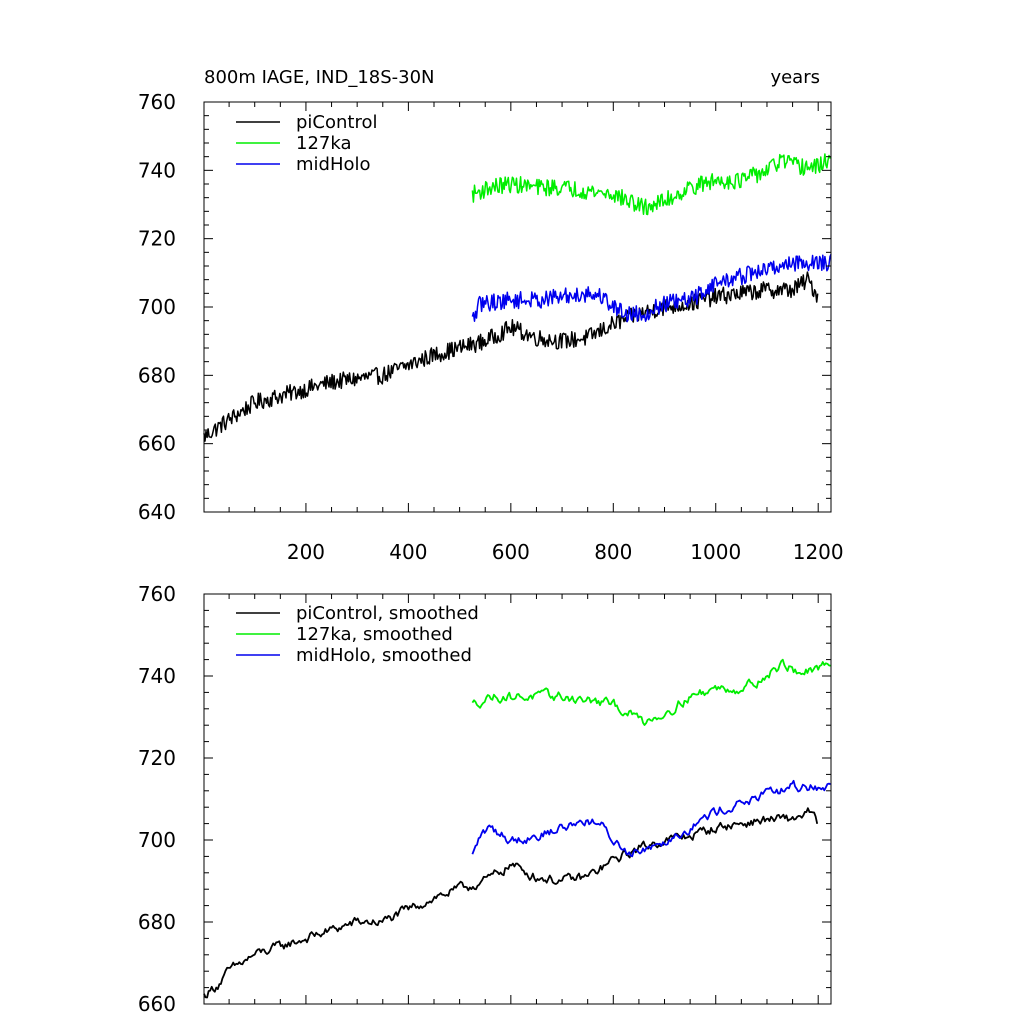 Image resolution: width=1024 pixels, height=1024 pixels. I want to click on legend-label: piControl, smoothed, so click(387, 613).